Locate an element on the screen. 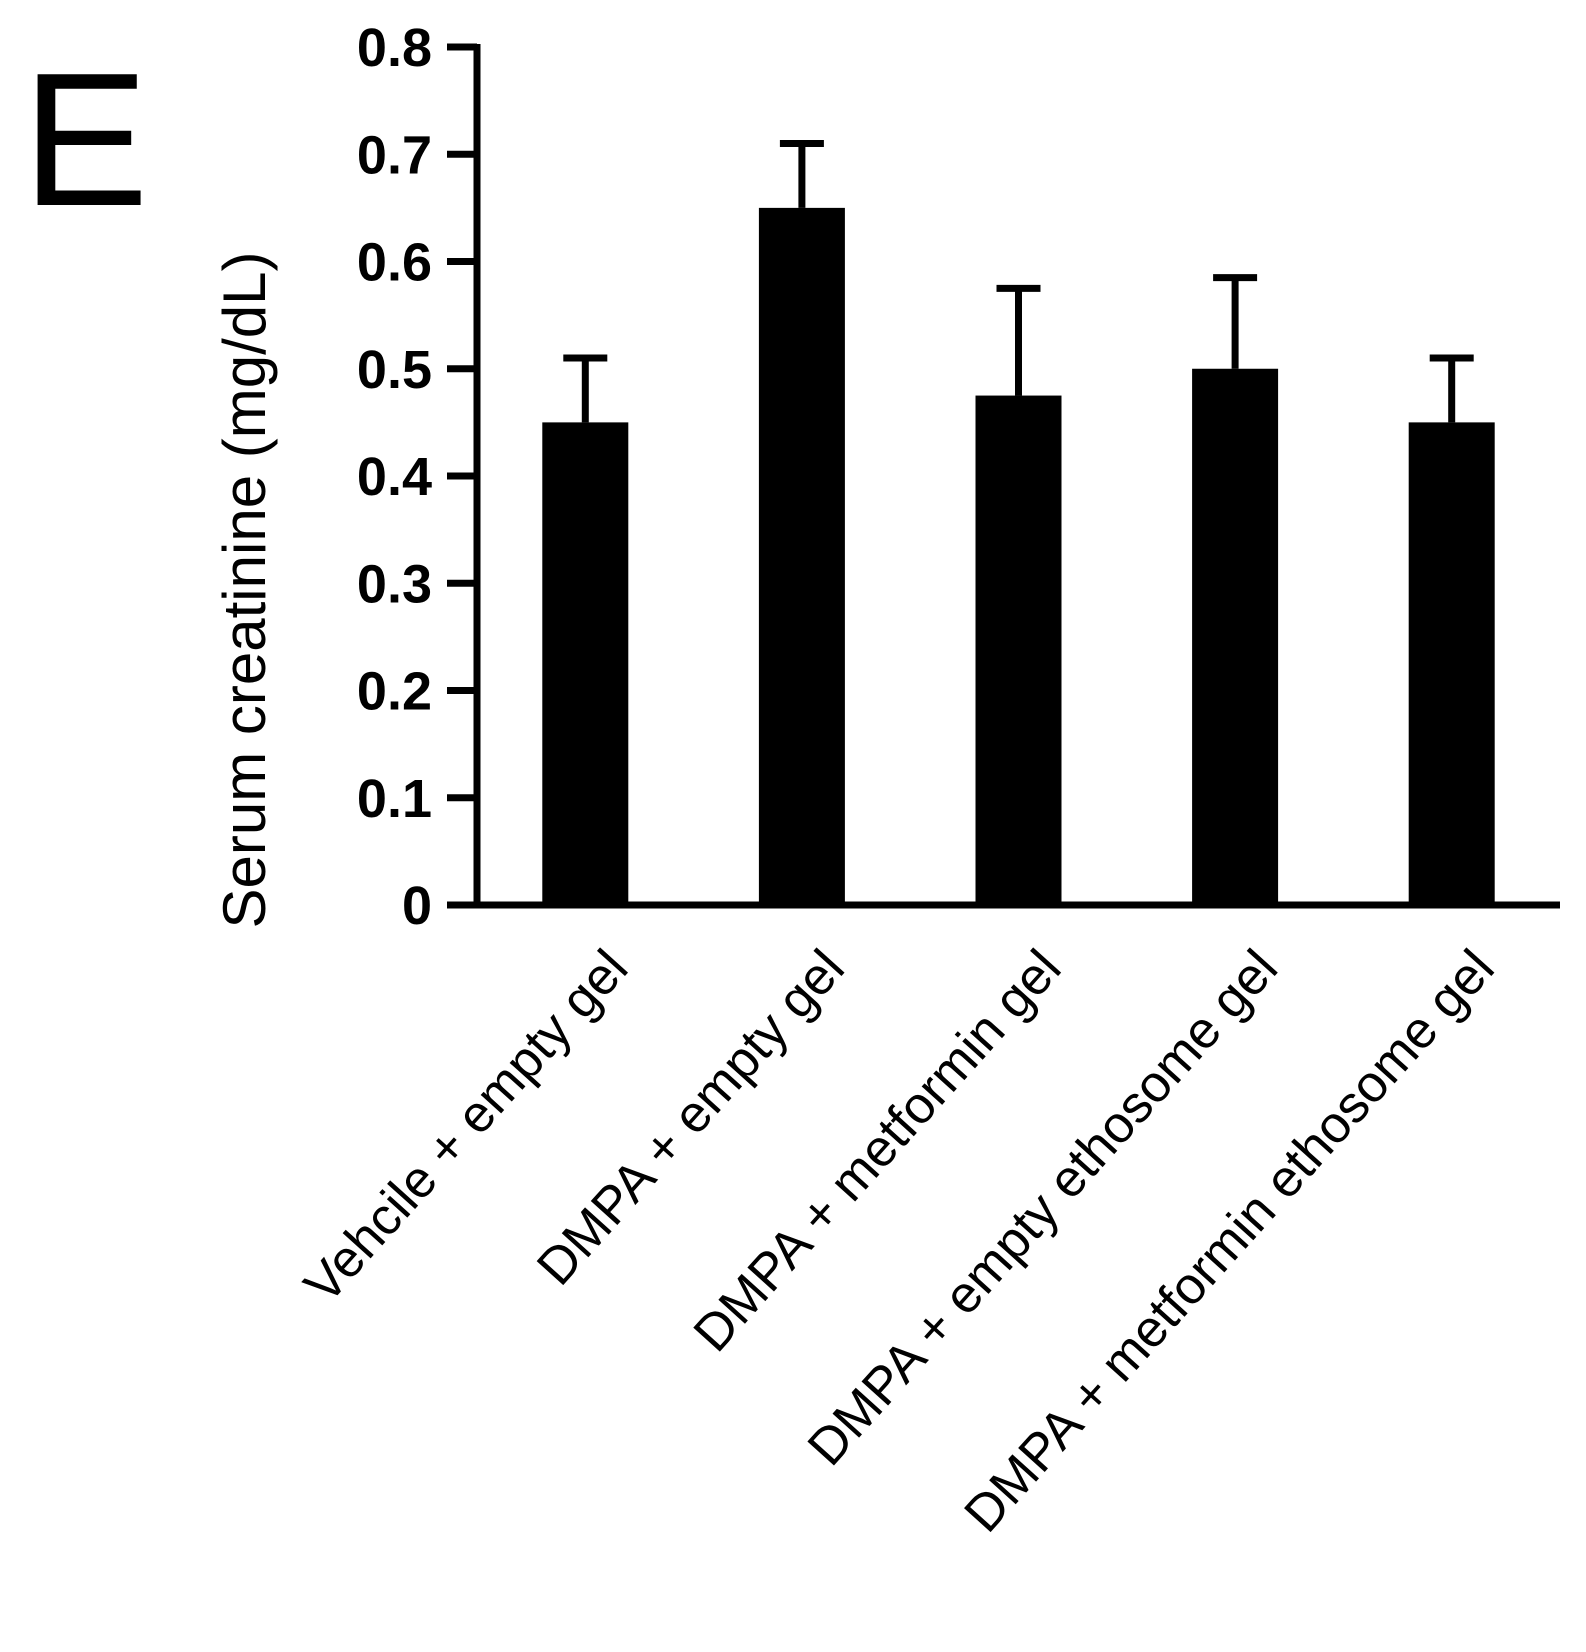  y-tick-label-8: 0.8 is located at coordinates (394, 48).